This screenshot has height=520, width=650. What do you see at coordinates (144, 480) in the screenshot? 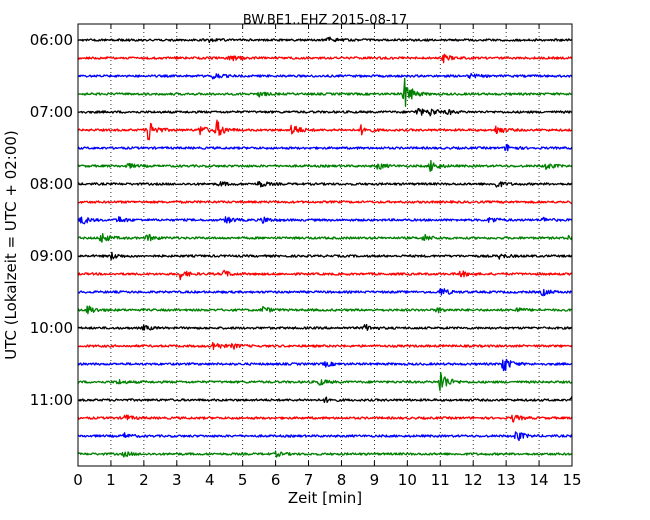
I see `x-tick-label: 2` at bounding box center [144, 480].